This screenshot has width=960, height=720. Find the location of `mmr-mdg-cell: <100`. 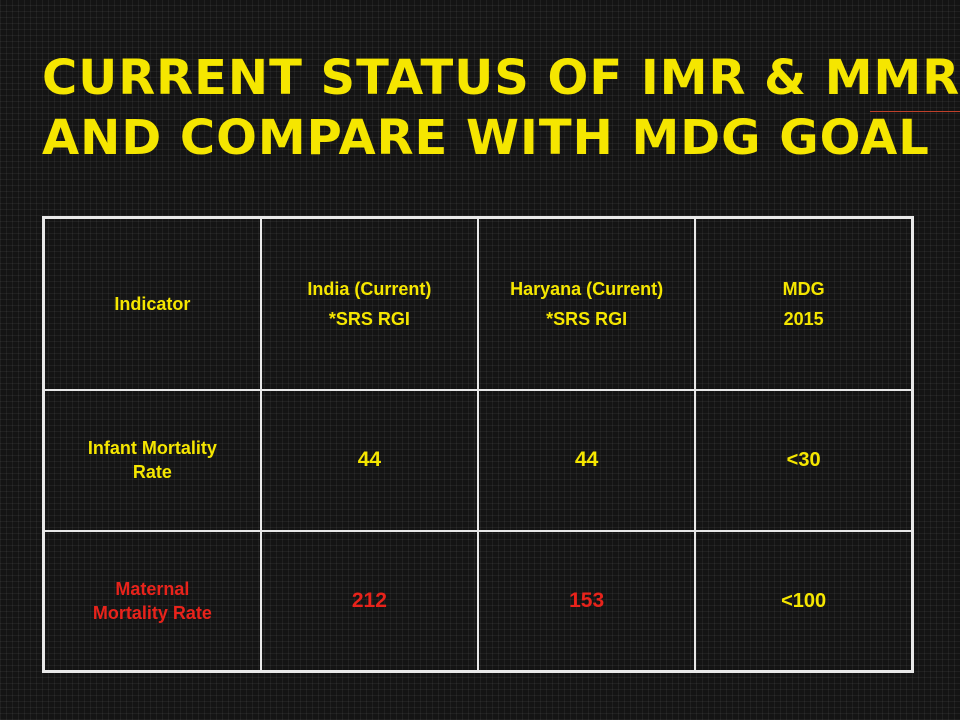

mmr-mdg-cell: <100 is located at coordinates (804, 601).